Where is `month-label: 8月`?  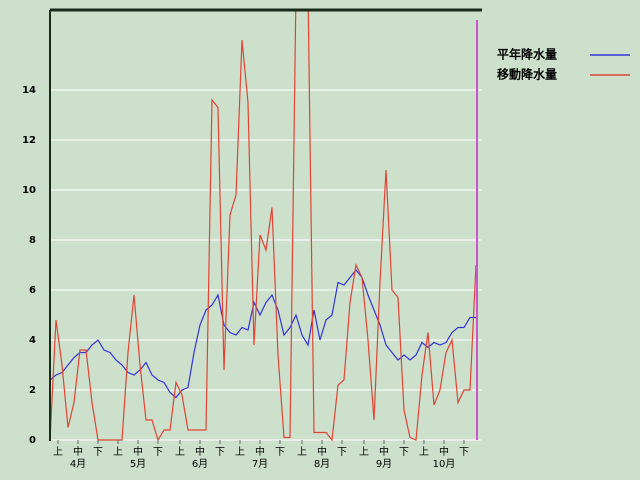
month-label: 8月 is located at coordinates (322, 464).